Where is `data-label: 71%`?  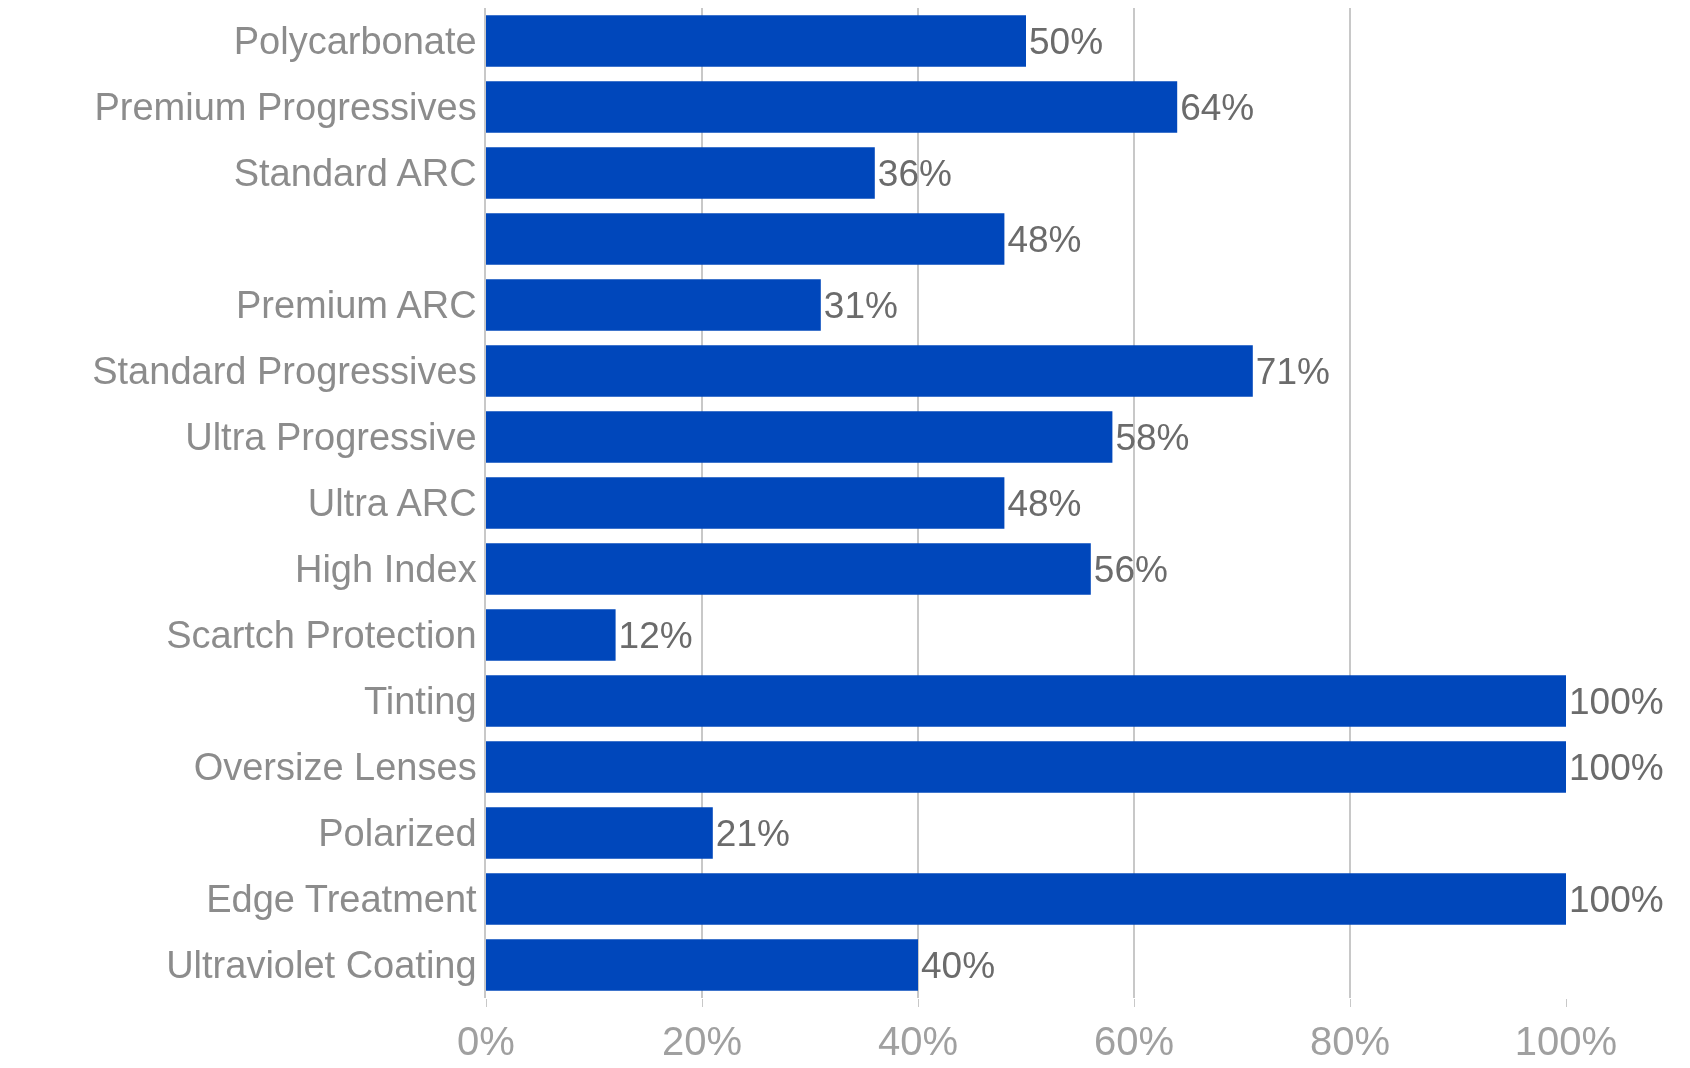 data-label: 71% is located at coordinates (1292, 371).